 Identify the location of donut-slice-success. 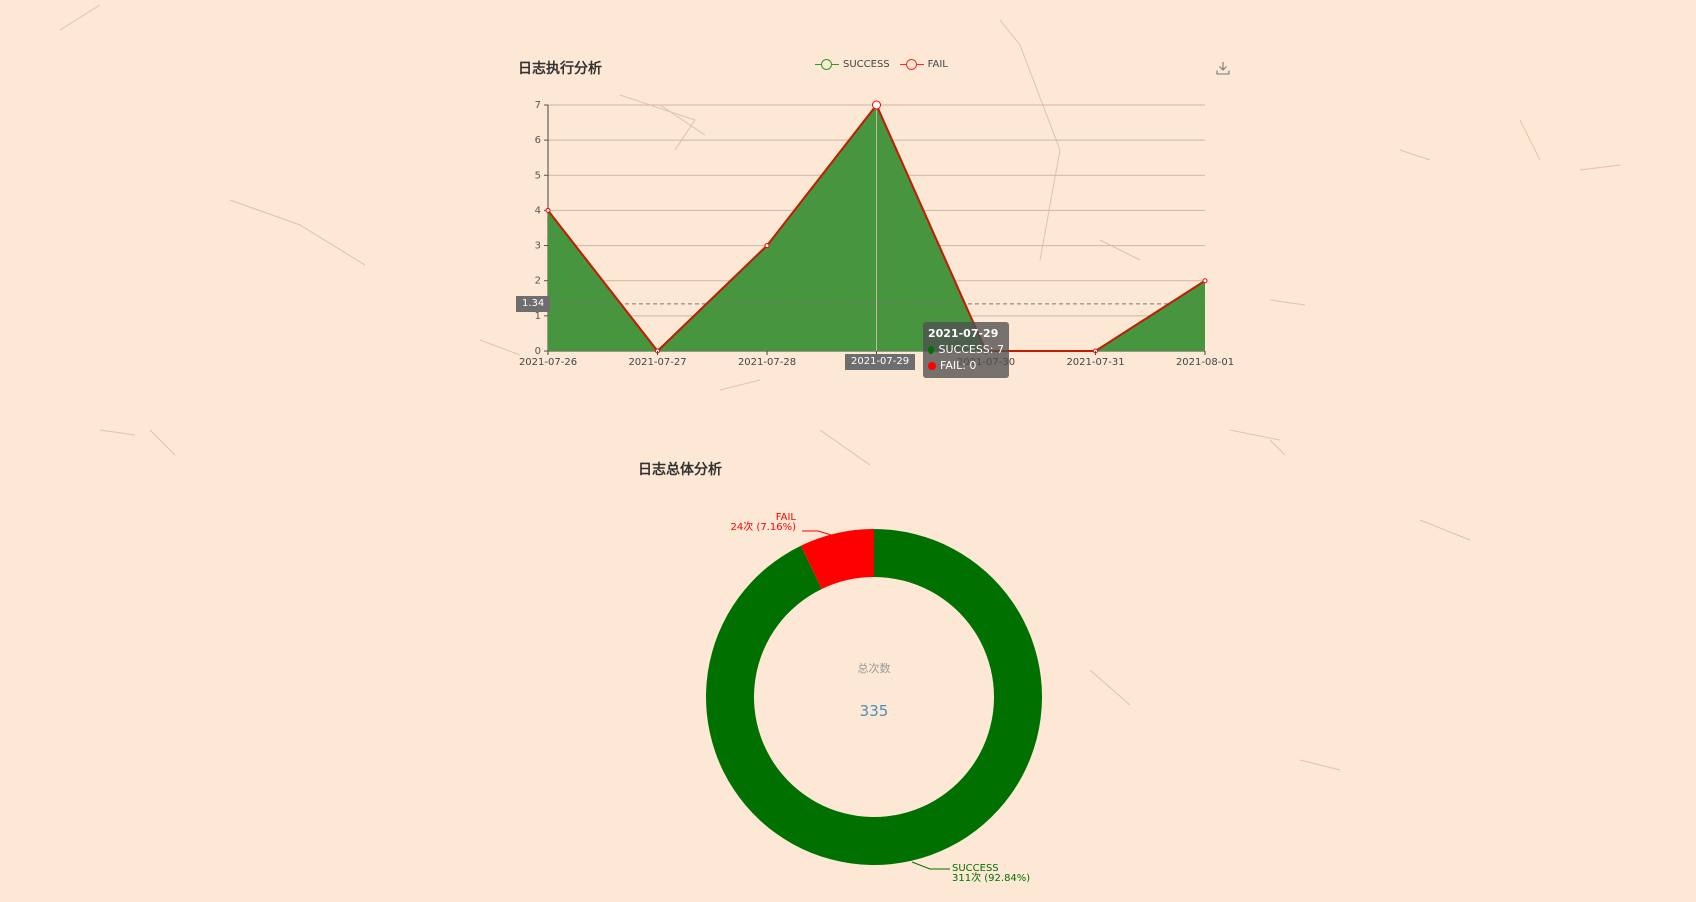
(874, 697).